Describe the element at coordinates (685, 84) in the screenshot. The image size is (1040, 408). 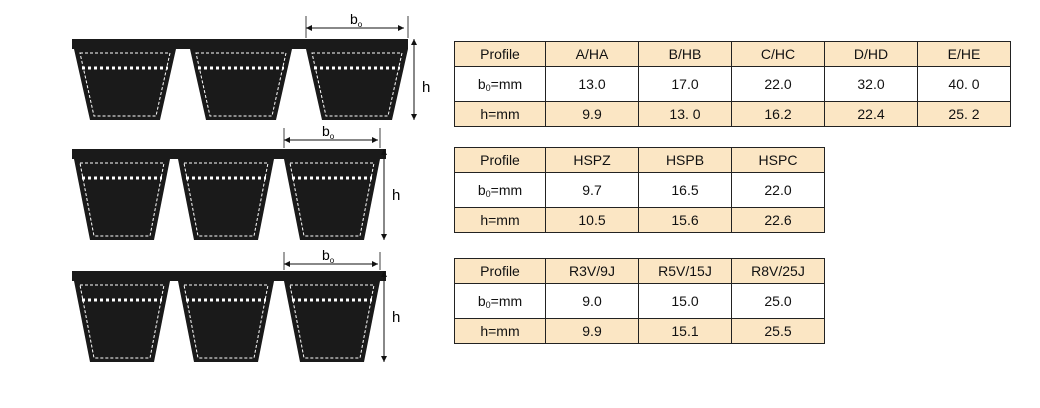
I see `table-cell: 17.0` at that location.